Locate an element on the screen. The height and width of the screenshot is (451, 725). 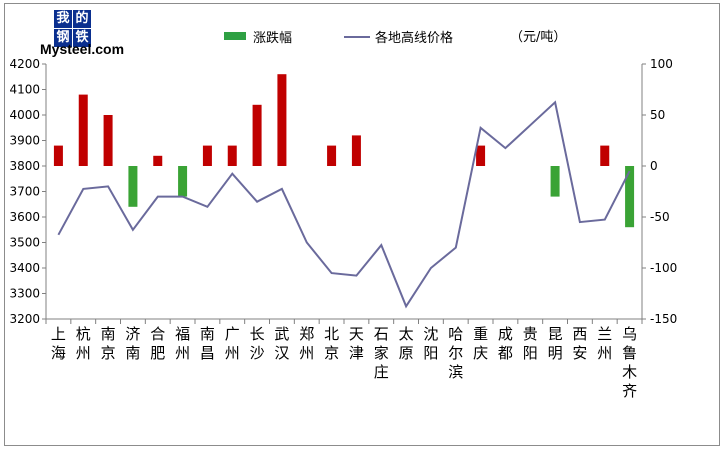
y-right-tick-label-0: -150 is located at coordinates (663, 319).